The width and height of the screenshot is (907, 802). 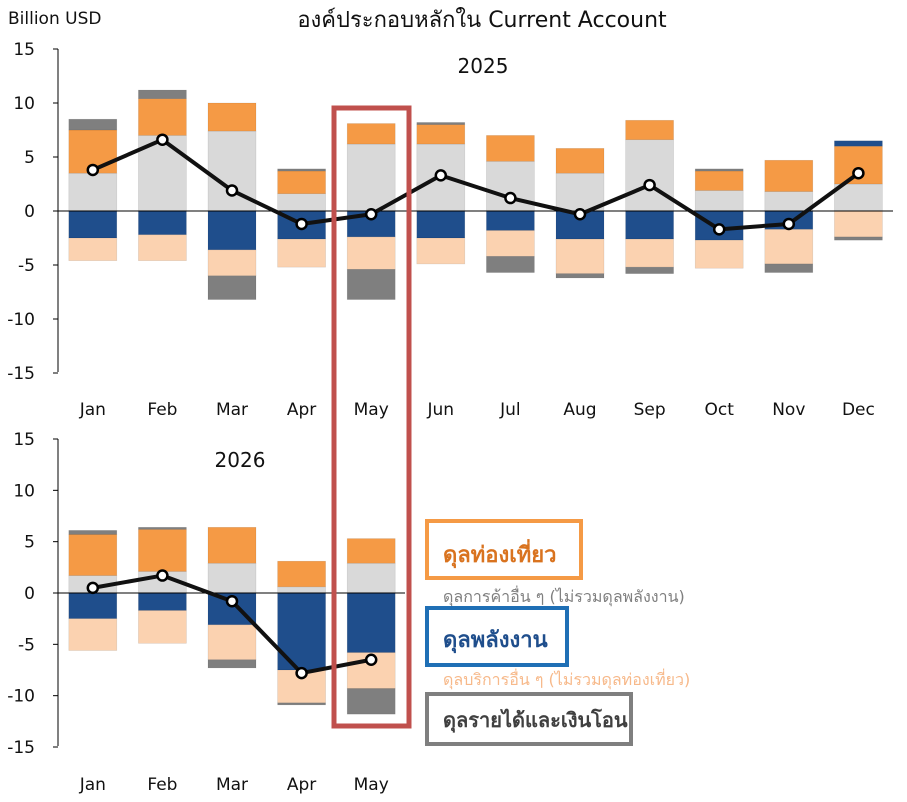 What do you see at coordinates (858, 410) in the screenshot?
I see `x-tick-label: Dec` at bounding box center [858, 410].